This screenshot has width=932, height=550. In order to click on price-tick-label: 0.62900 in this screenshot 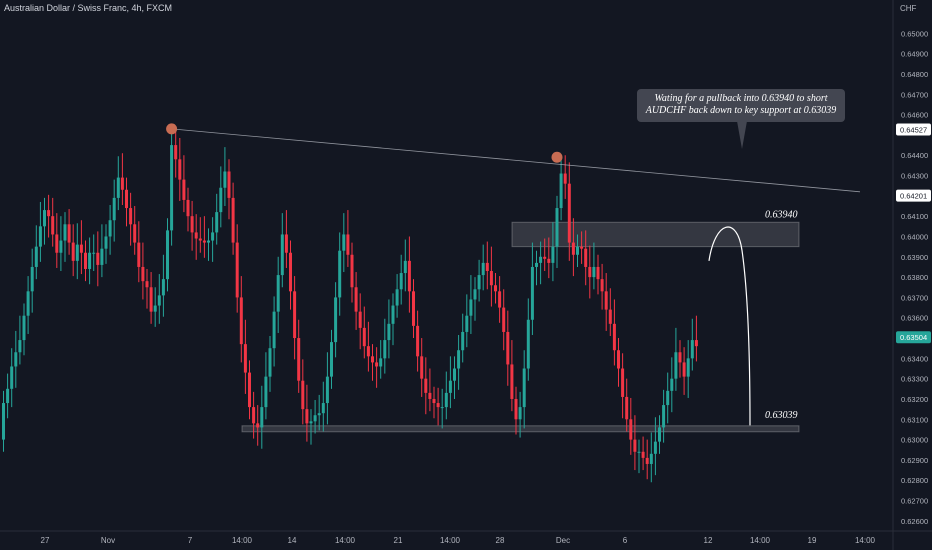, I will do `click(914, 460)`.